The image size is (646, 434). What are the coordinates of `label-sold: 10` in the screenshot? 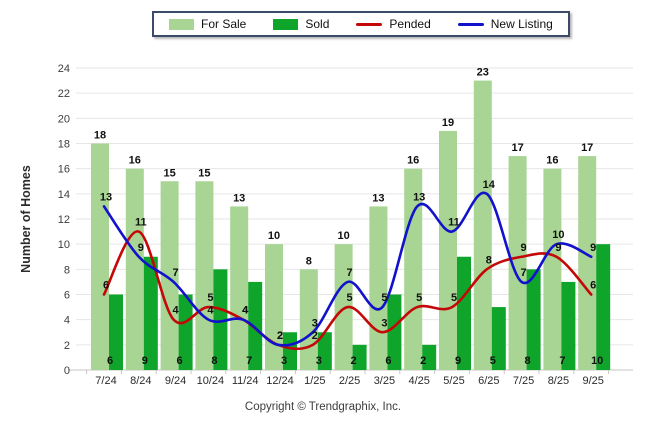 It's located at (597, 361).